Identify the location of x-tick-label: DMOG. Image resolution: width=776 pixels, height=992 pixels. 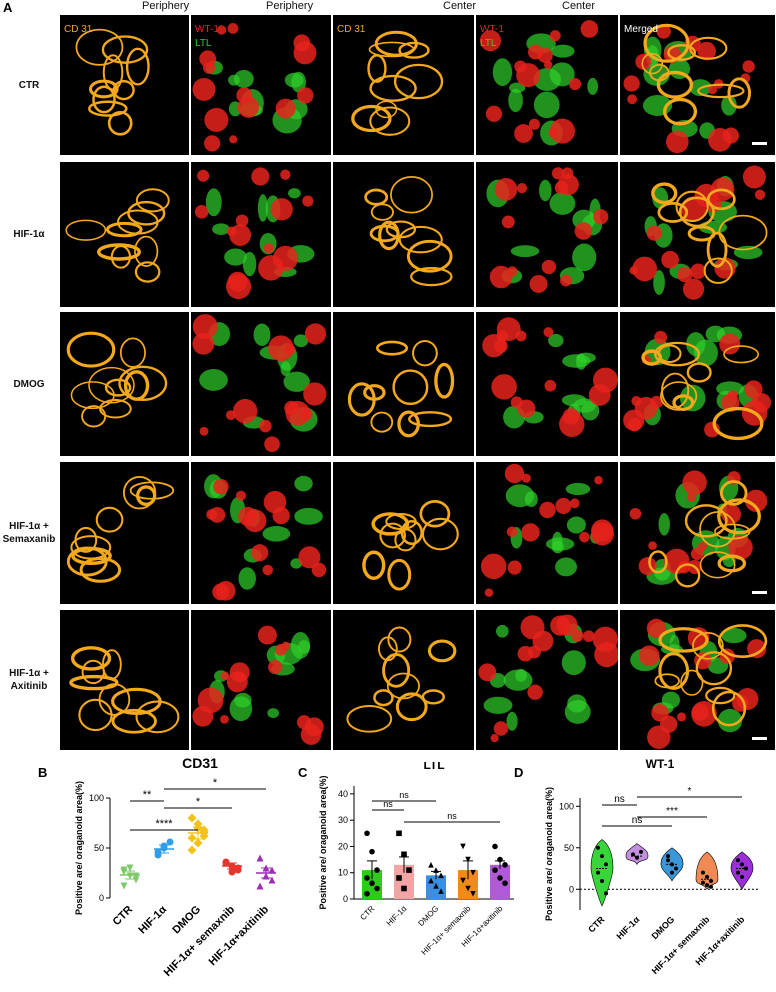
(428, 916).